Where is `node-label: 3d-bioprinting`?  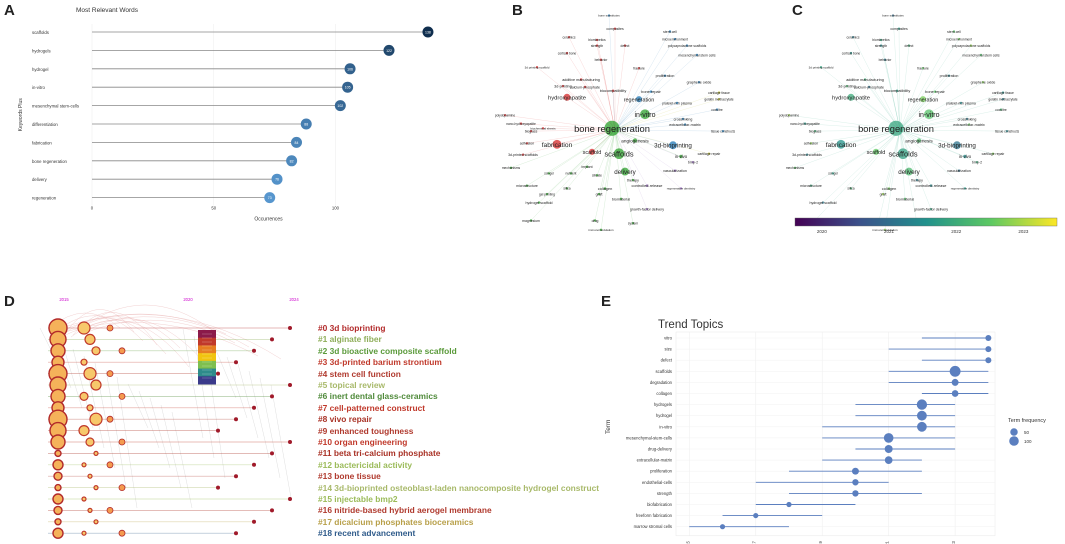
node-label: 3d-bioprinting is located at coordinates (957, 146).